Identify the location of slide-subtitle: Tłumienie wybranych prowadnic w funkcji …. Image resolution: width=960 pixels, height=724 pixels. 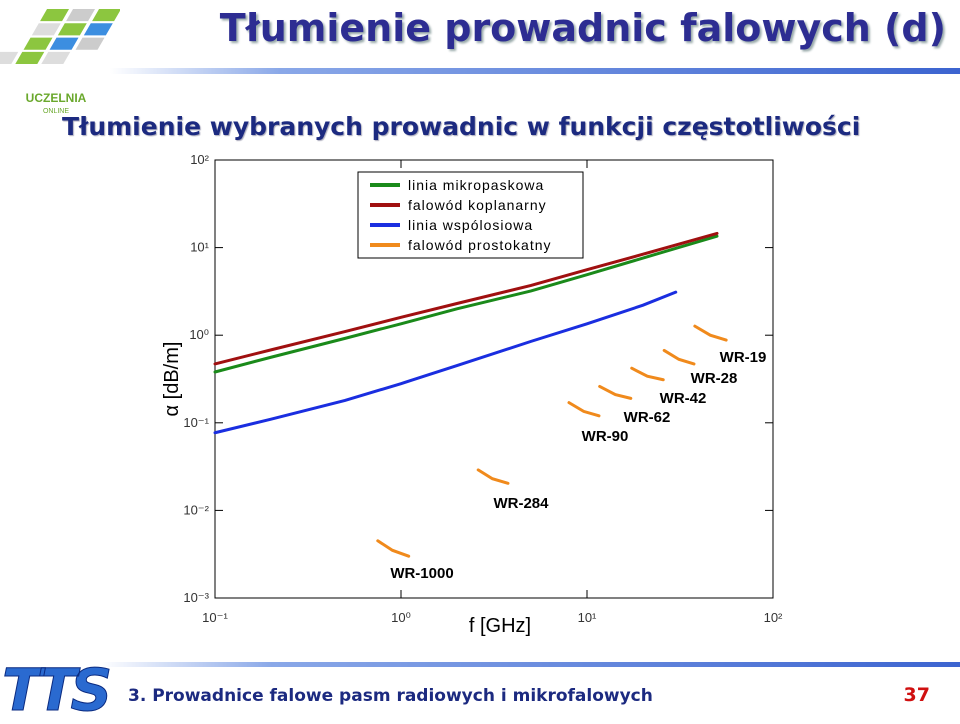
(461, 126).